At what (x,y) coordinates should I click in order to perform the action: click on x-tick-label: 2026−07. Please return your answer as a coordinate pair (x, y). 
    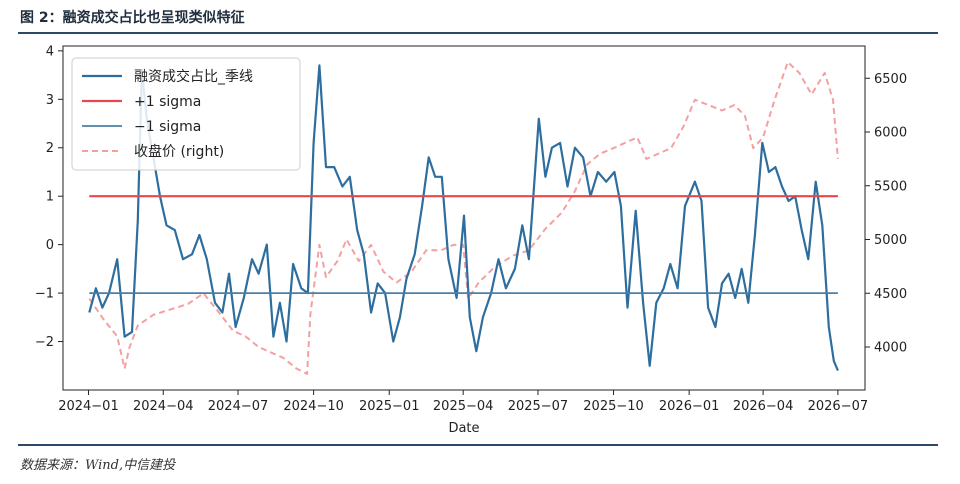
    Looking at the image, I should click on (838, 406).